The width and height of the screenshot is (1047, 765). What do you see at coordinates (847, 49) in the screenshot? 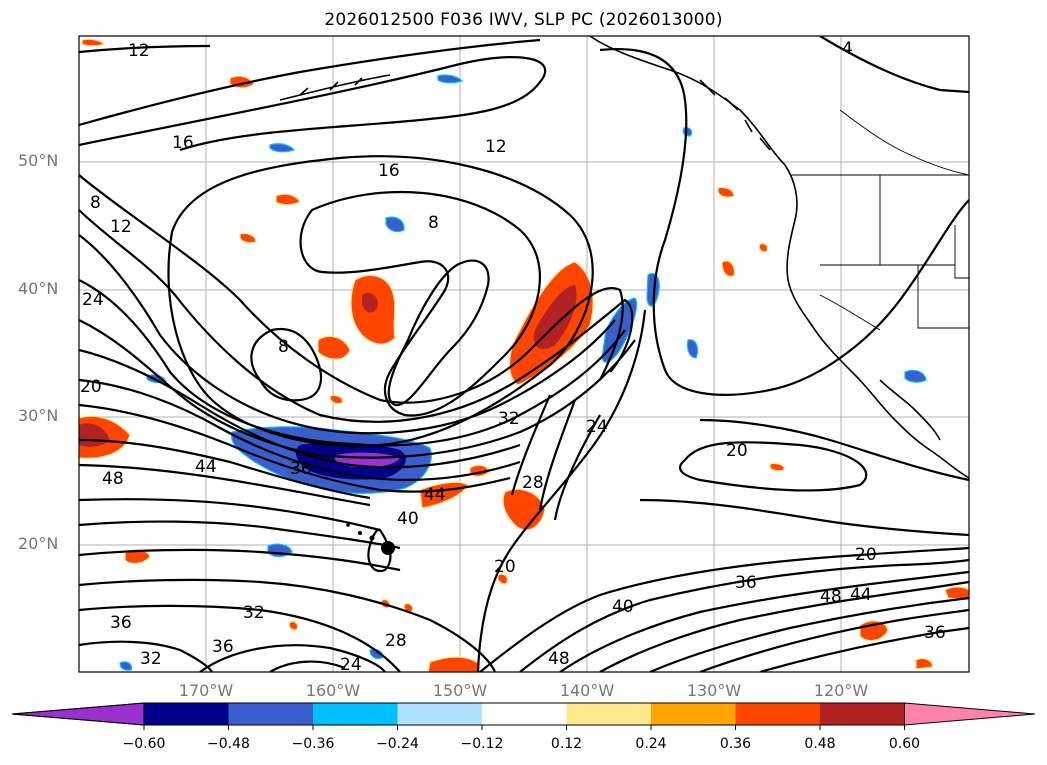
I see `contour-label: 4` at bounding box center [847, 49].